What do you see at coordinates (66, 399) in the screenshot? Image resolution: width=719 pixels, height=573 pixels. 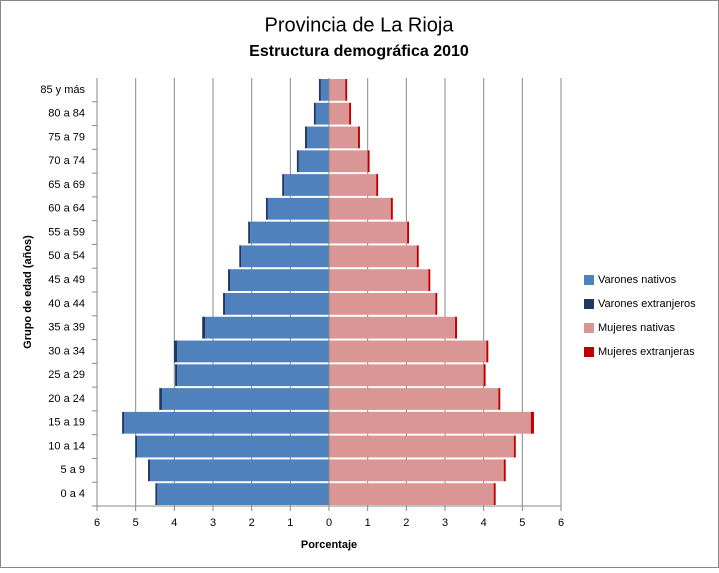 I see `y-tick-label: 20 a 24` at bounding box center [66, 399].